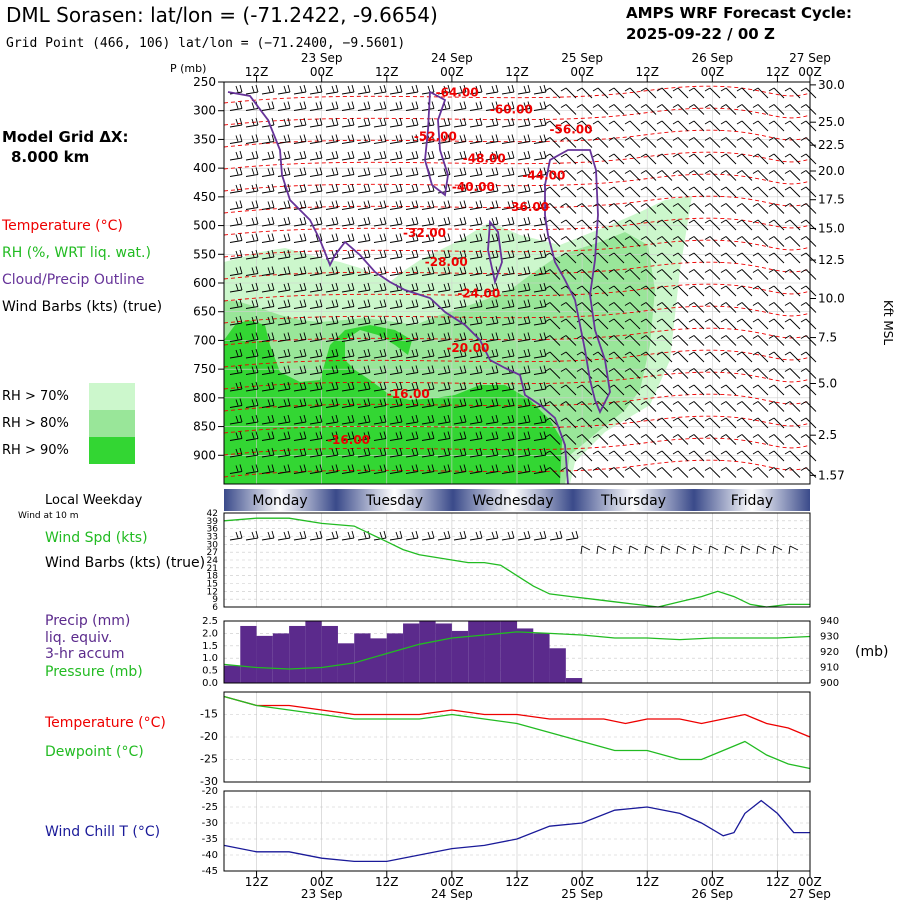 This screenshot has width=900, height=900. What do you see at coordinates (396, 535) in the screenshot?
I see `surface-wind-barb` at bounding box center [396, 535].